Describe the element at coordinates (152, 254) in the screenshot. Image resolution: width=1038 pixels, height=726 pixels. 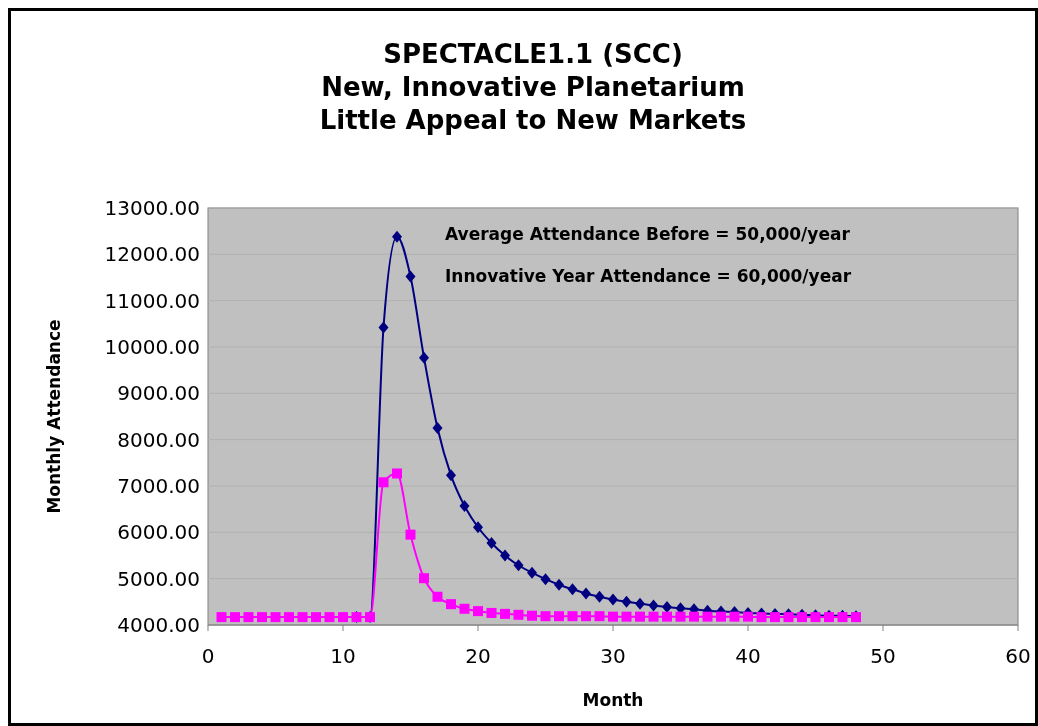
I see `y-tick-label: 12000.00` at that location.